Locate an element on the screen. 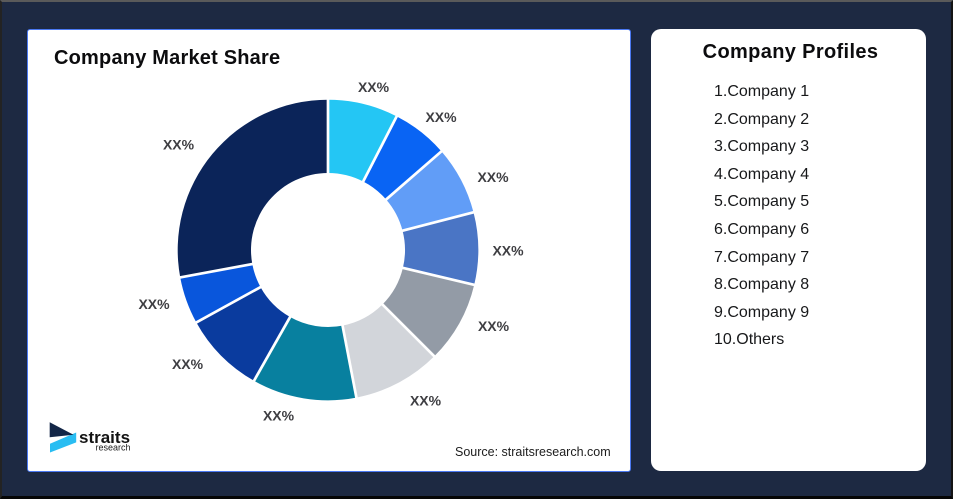  svg-text: research is located at coordinates (112, 448).